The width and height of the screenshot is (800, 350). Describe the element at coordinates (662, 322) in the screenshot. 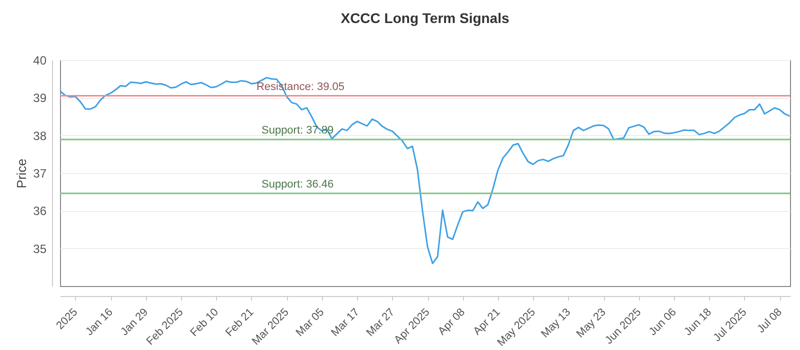

I see `x-tick-label: Jun 06` at that location.